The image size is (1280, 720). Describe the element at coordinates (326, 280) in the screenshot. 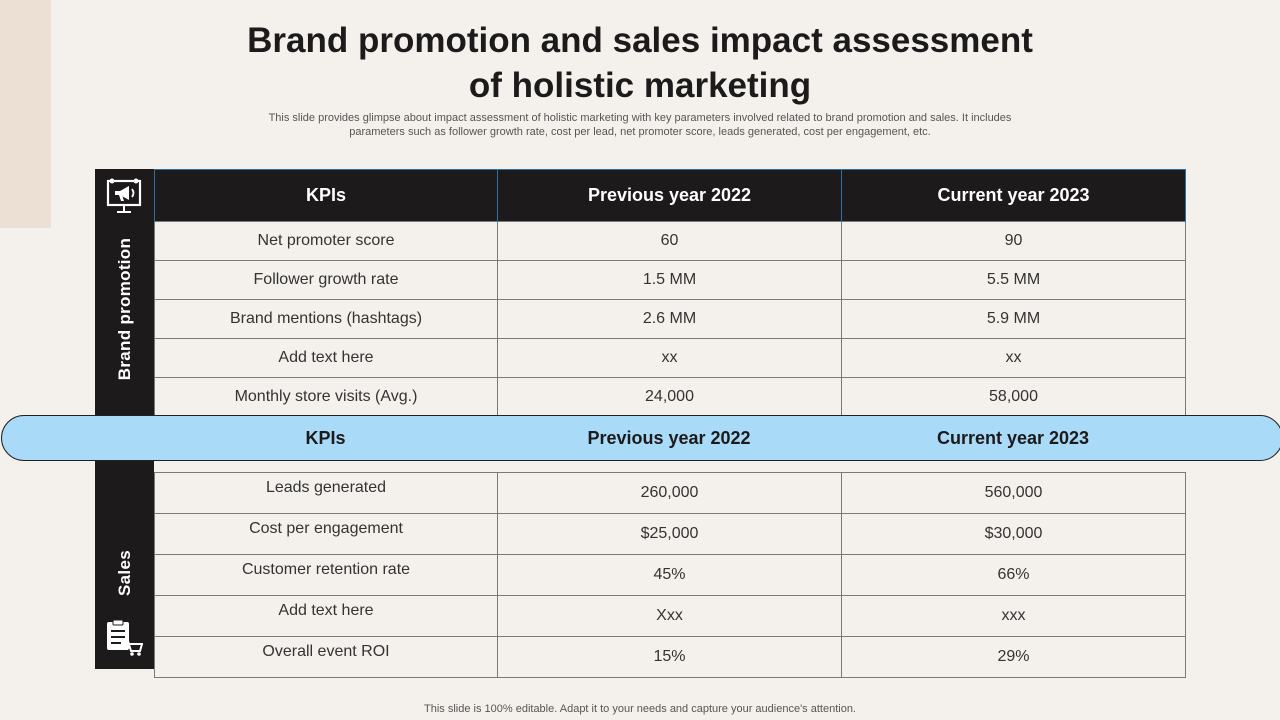

I see `kpi-cell: Follower growth rate` at that location.